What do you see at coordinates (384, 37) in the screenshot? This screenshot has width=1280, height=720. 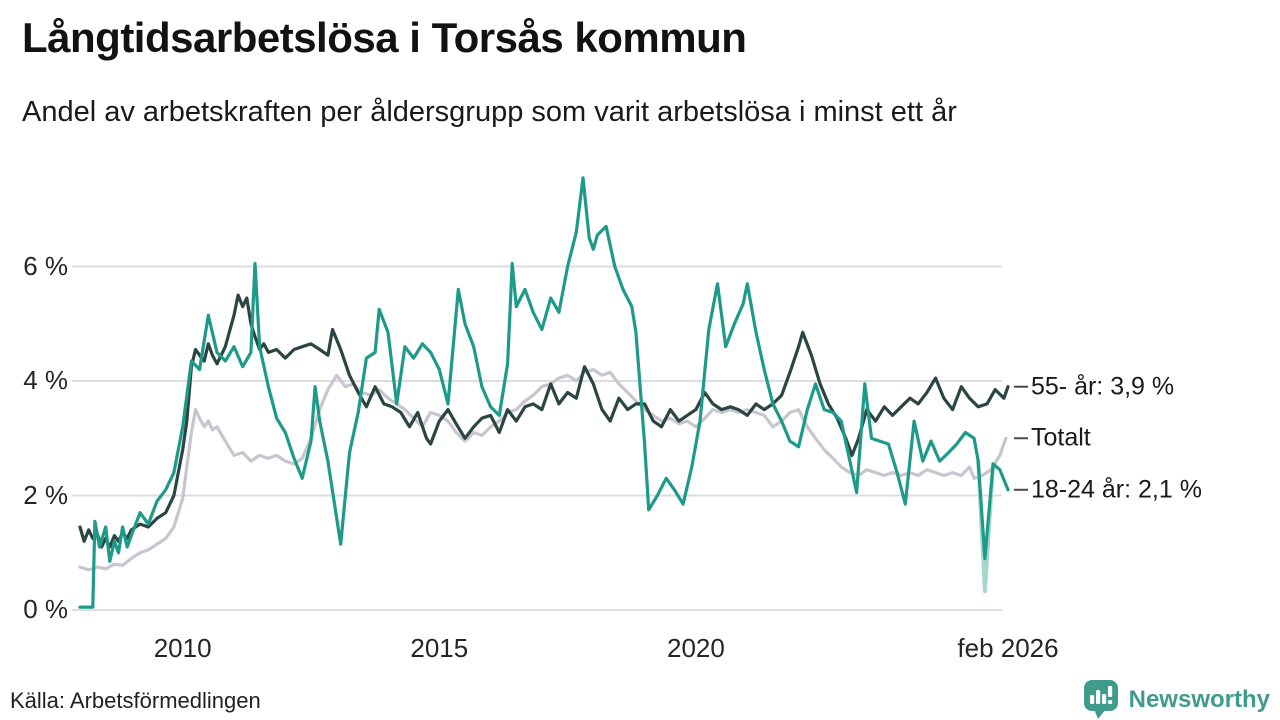 I see `page-title: Långtidsarbetslösa i Torsås kommun` at bounding box center [384, 37].